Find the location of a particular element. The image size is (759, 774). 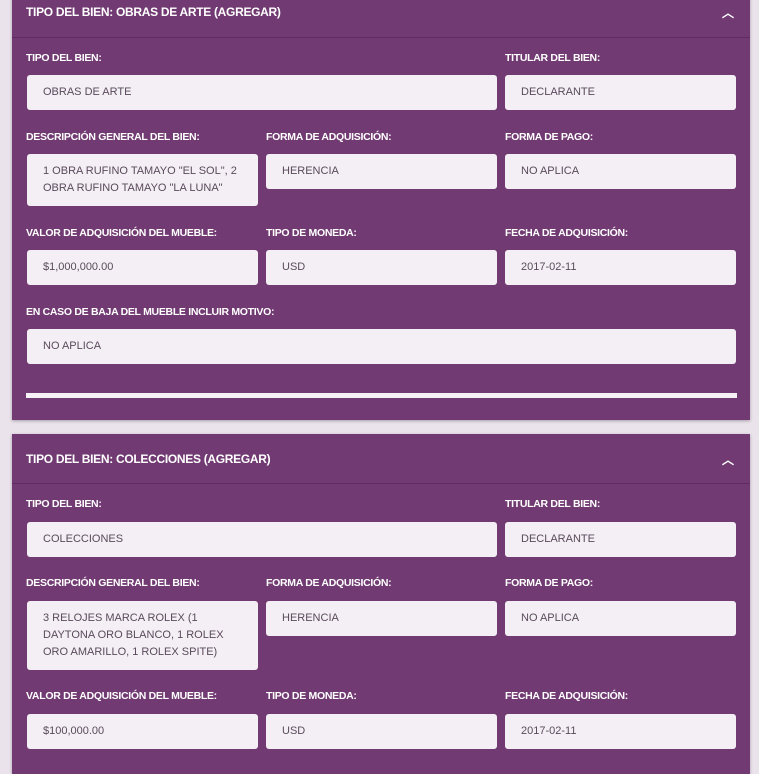

field-tipo: OBRAS DE ARTE is located at coordinates (262, 92).